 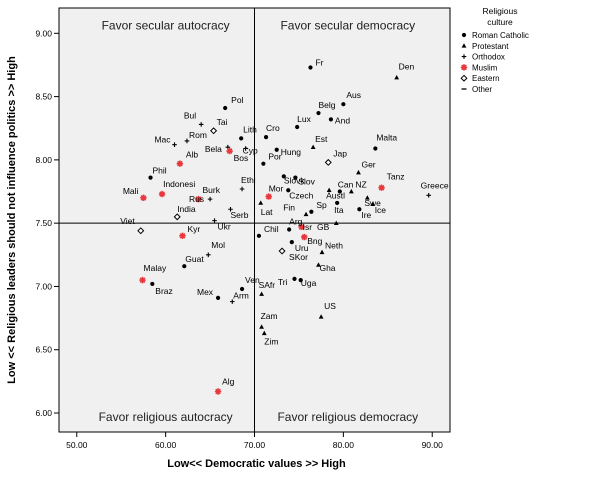 What do you see at coordinates (241, 158) in the screenshot?
I see `point-label: Bos` at bounding box center [241, 158].